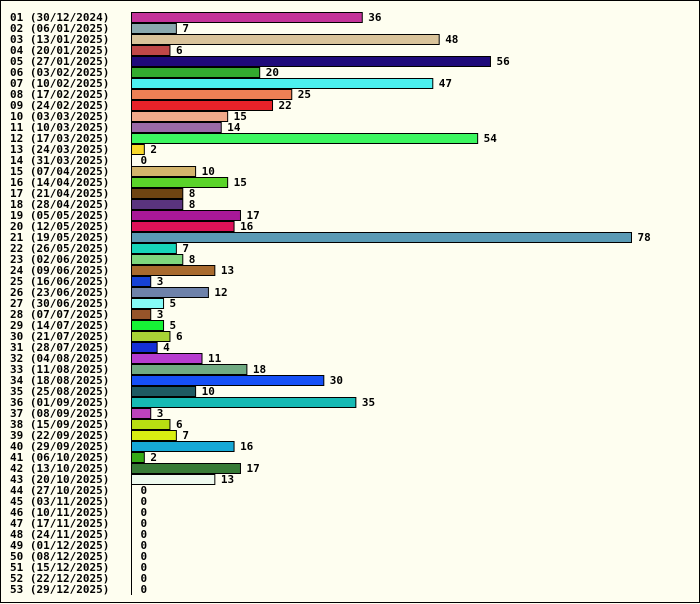 This screenshot has width=700, height=604. What do you see at coordinates (491, 138) in the screenshot?
I see `value-label: 54` at bounding box center [491, 138].